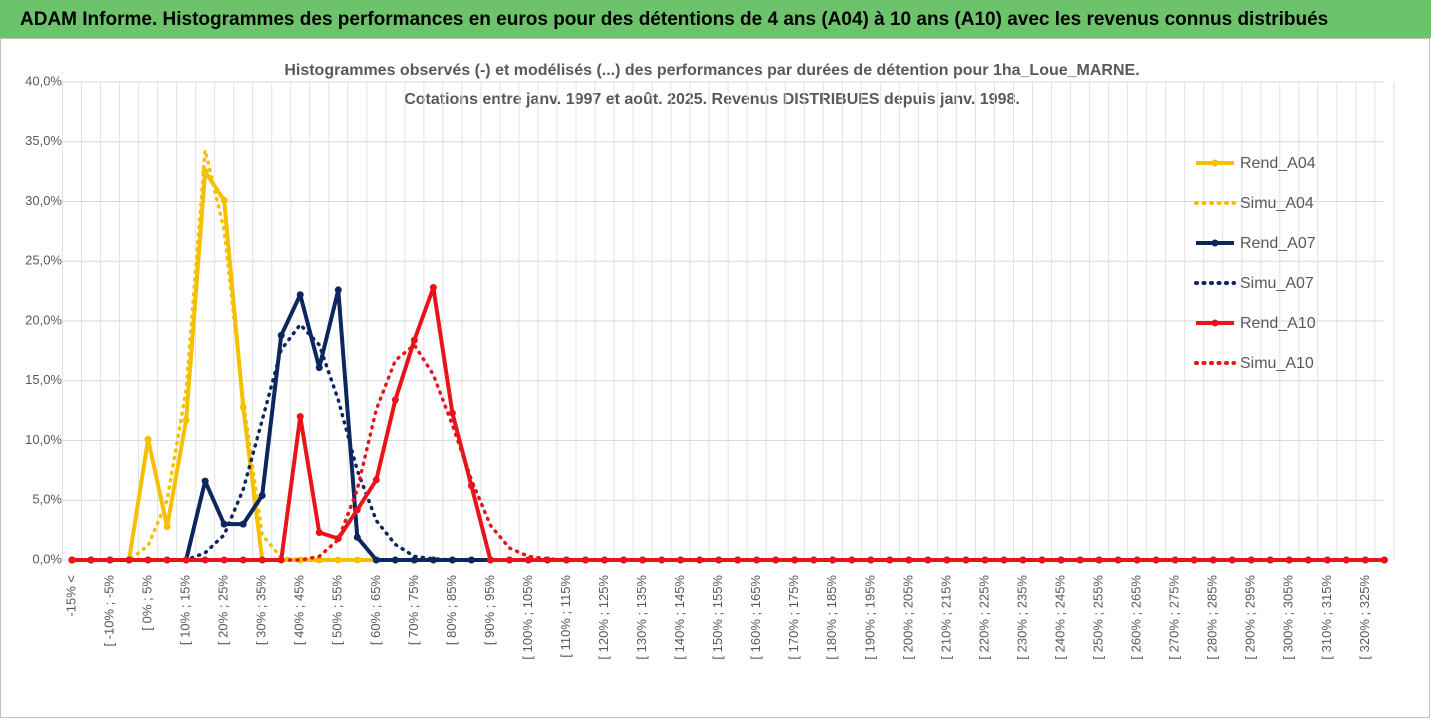 Image resolution: width=1431 pixels, height=724 pixels. Describe the element at coordinates (43, 140) in the screenshot. I see `y-tick-label: 35,0%` at that location.